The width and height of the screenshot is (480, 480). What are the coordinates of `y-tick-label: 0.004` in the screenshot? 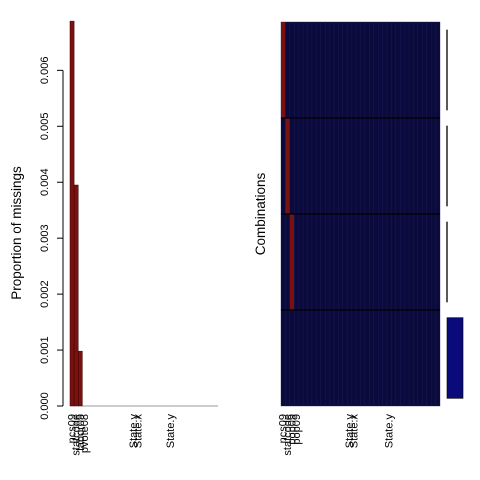 It's located at (45, 182).